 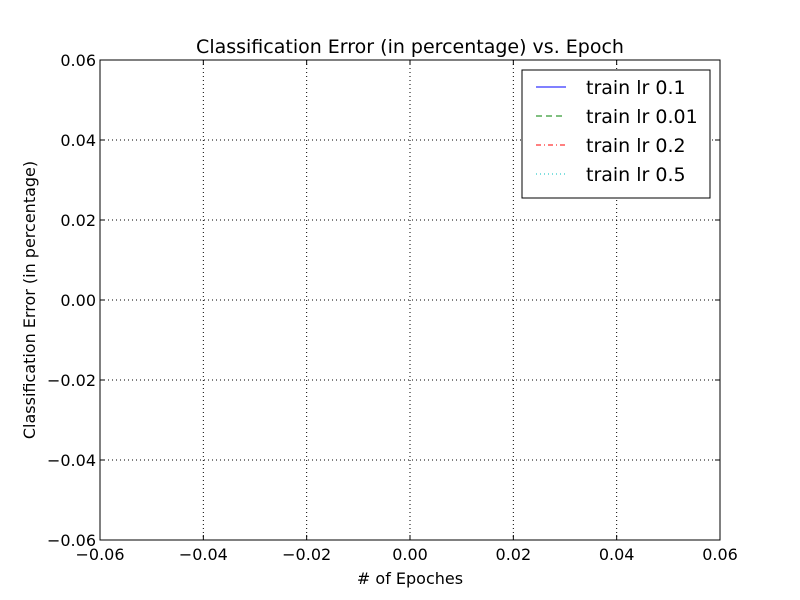 What do you see at coordinates (720, 554) in the screenshot?
I see `x-tick-label: 0.06` at bounding box center [720, 554].